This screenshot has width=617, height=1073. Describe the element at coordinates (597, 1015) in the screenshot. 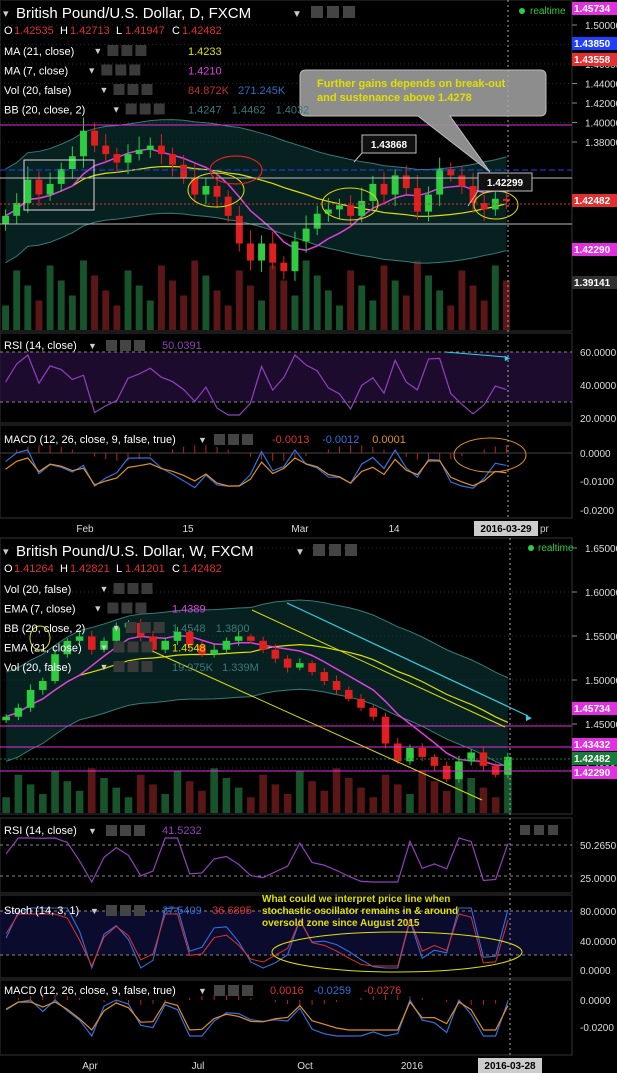

I see `weekly-macd-axis: 0.0000 -0.0200` at that location.